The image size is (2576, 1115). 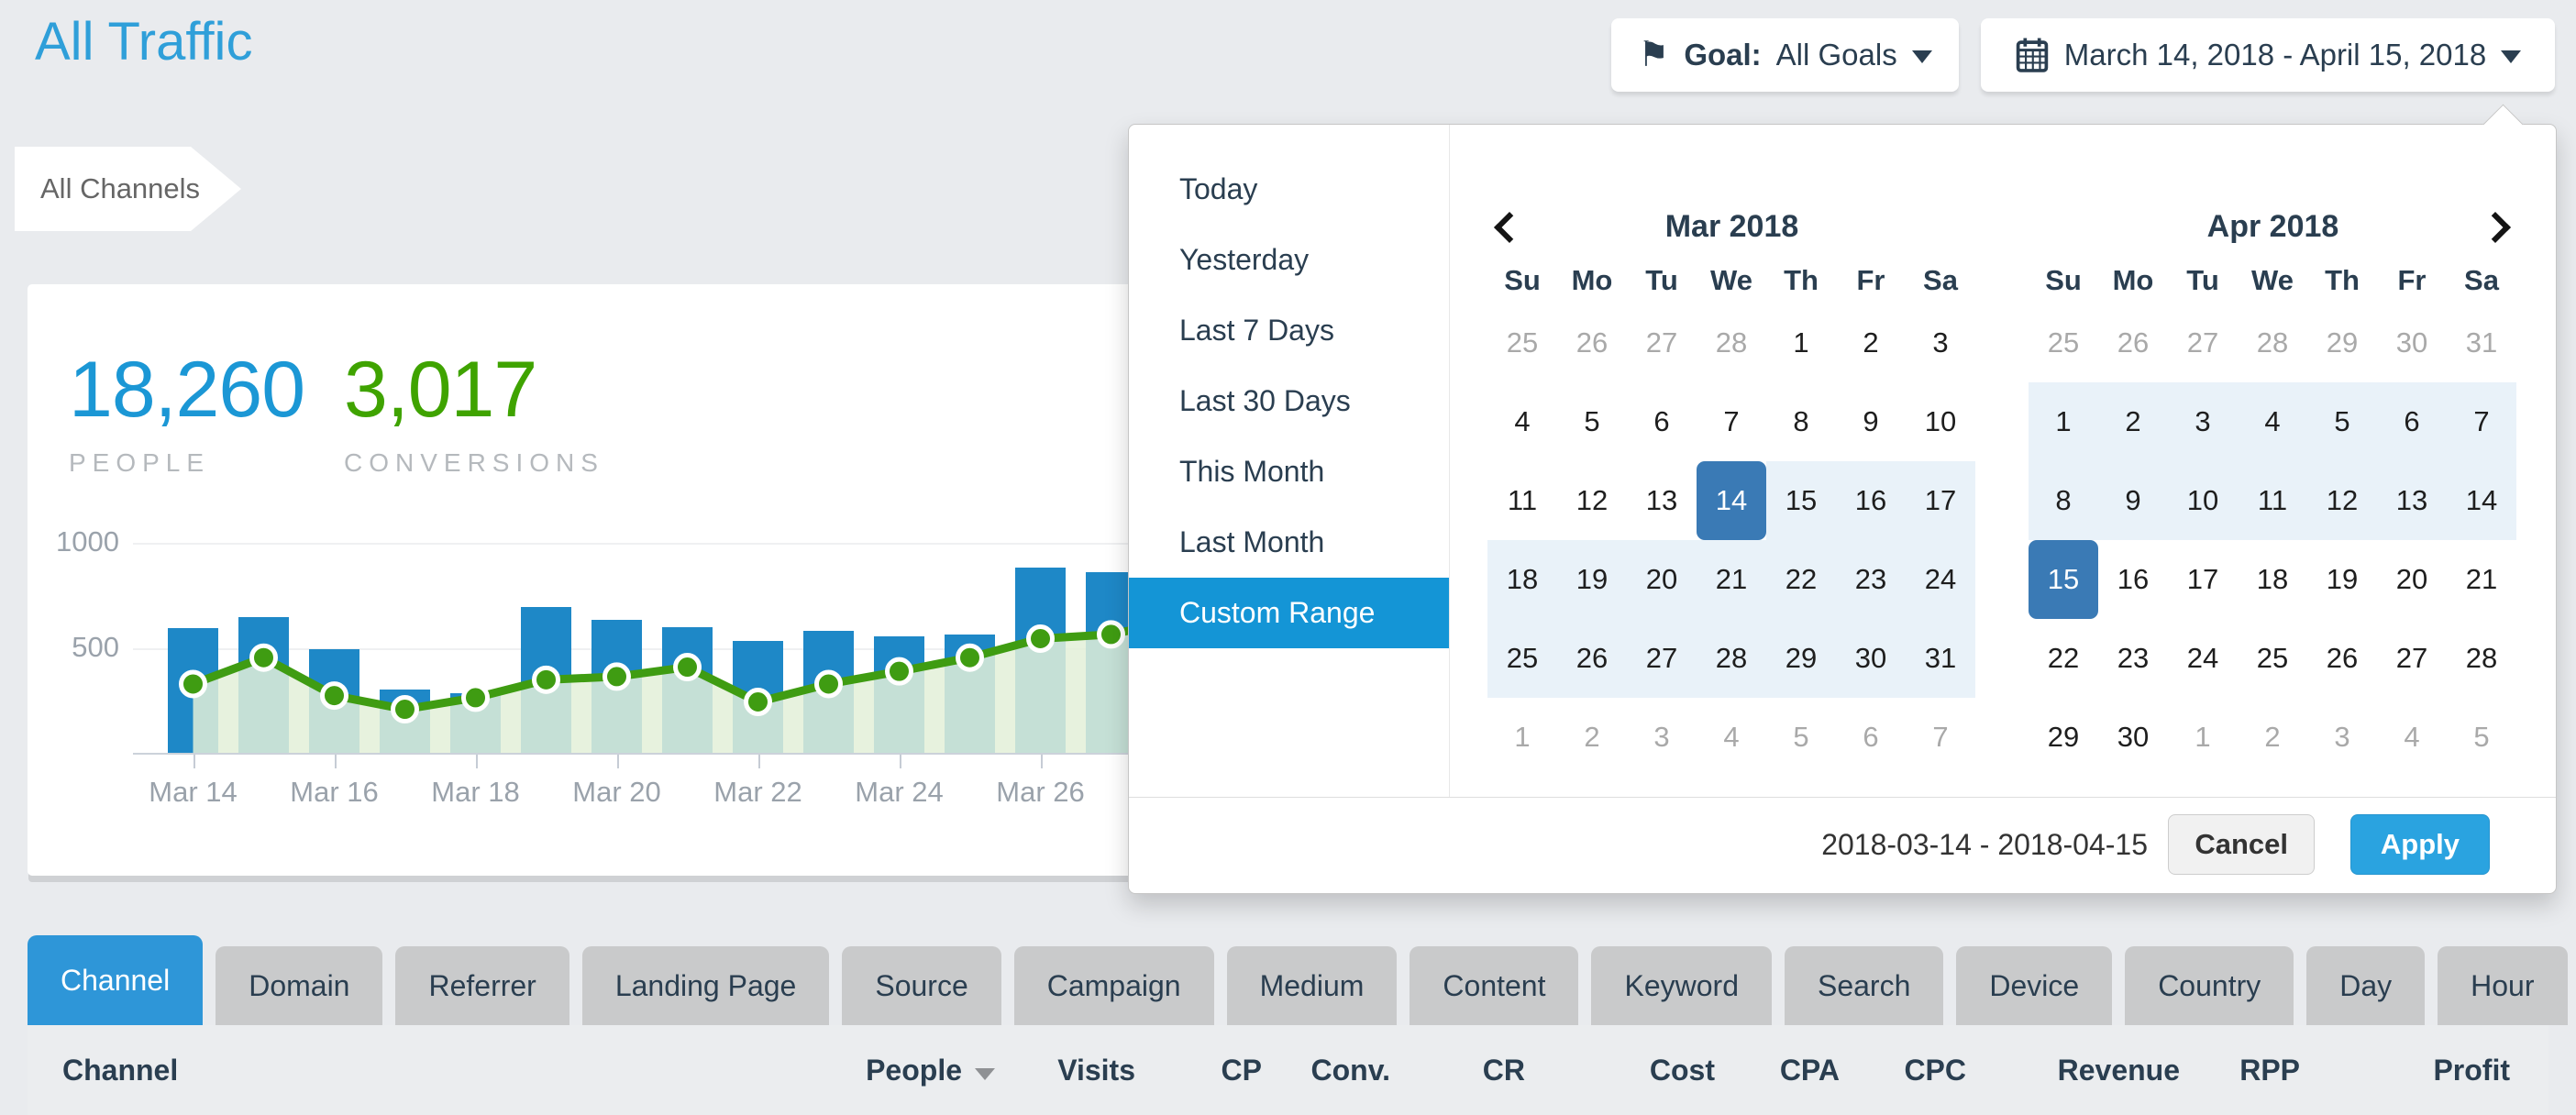 I want to click on day-cell-15: 15, so click(x=1801, y=500).